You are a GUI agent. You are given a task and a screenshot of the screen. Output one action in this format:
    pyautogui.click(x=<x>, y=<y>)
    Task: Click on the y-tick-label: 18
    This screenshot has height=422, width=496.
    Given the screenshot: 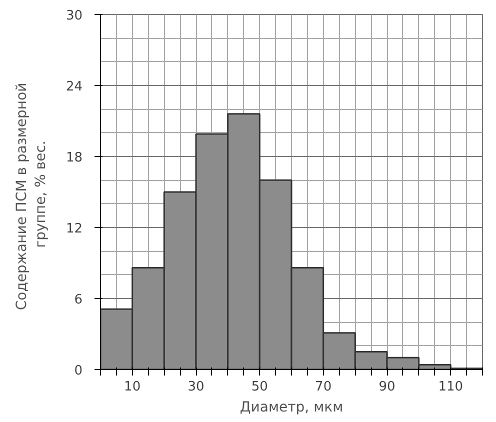 What is the action you would take?
    pyautogui.click(x=74, y=158)
    